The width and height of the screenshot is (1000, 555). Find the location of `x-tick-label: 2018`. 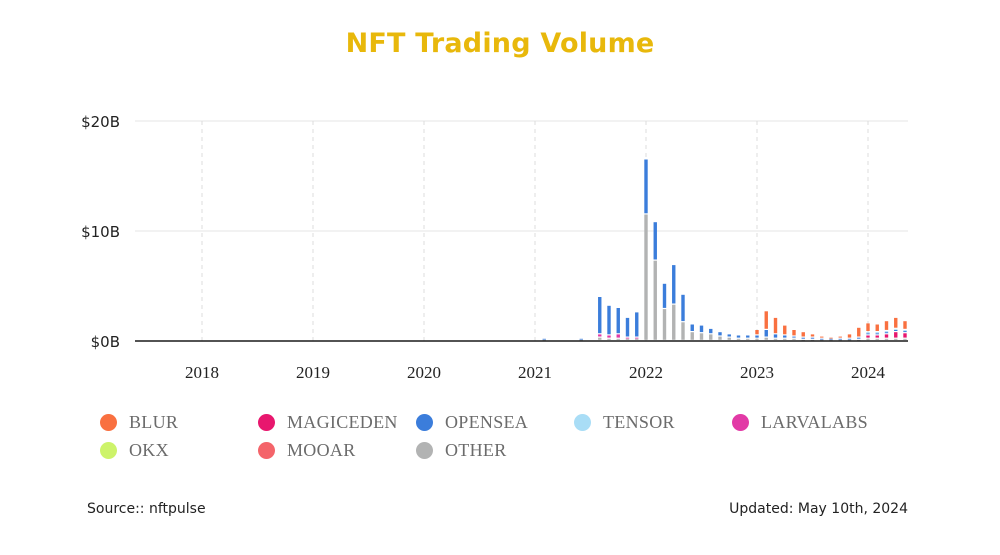

x-tick-label: 2018 is located at coordinates (202, 372).